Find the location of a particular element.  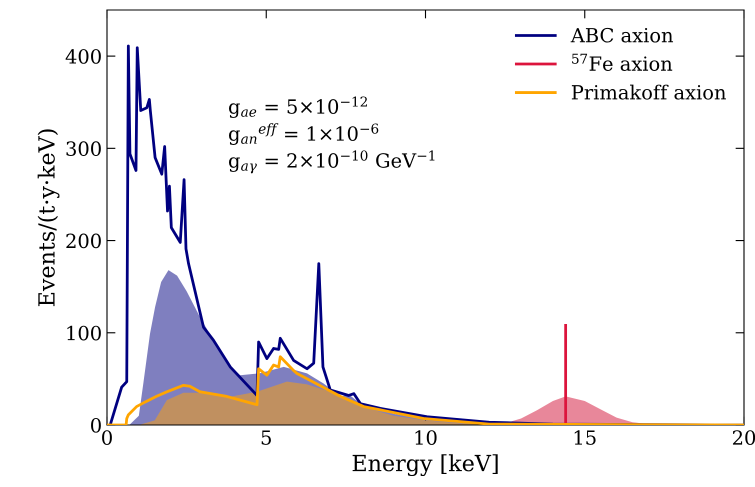

y-tick-label: 0 is located at coordinates (96, 425).